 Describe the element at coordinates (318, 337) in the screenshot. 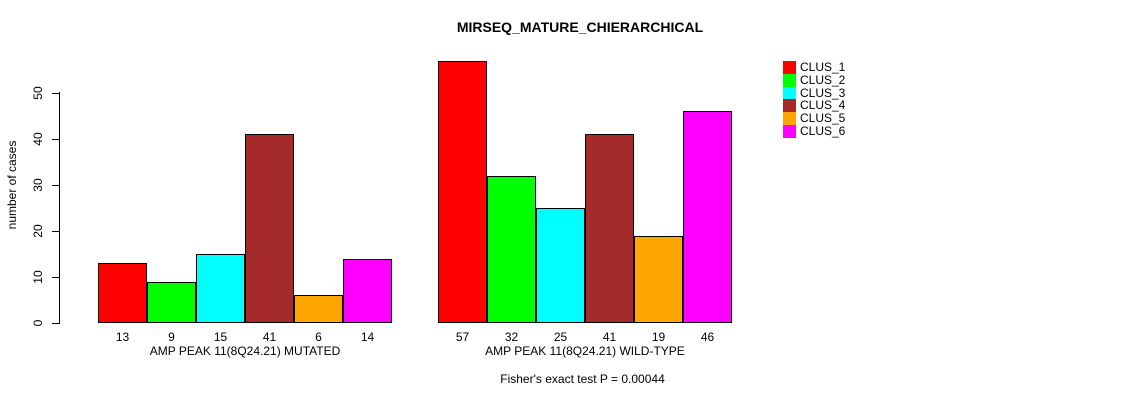

I see `bar-value-label: 6` at that location.